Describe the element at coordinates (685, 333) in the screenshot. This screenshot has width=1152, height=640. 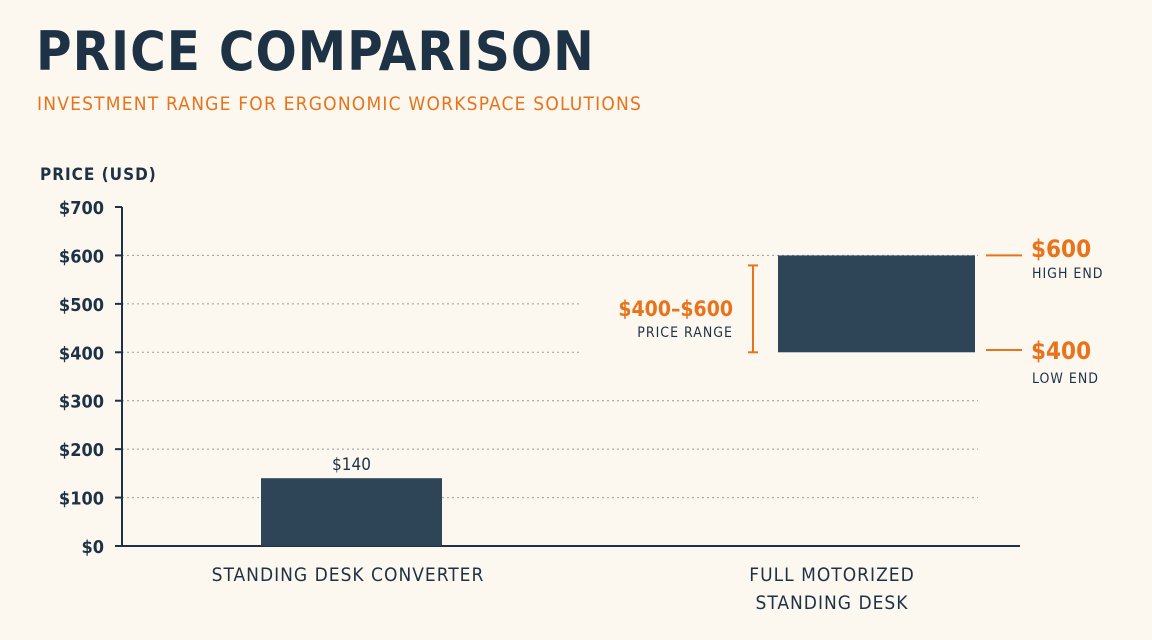
I see `range-label: PRICE RANGE` at that location.